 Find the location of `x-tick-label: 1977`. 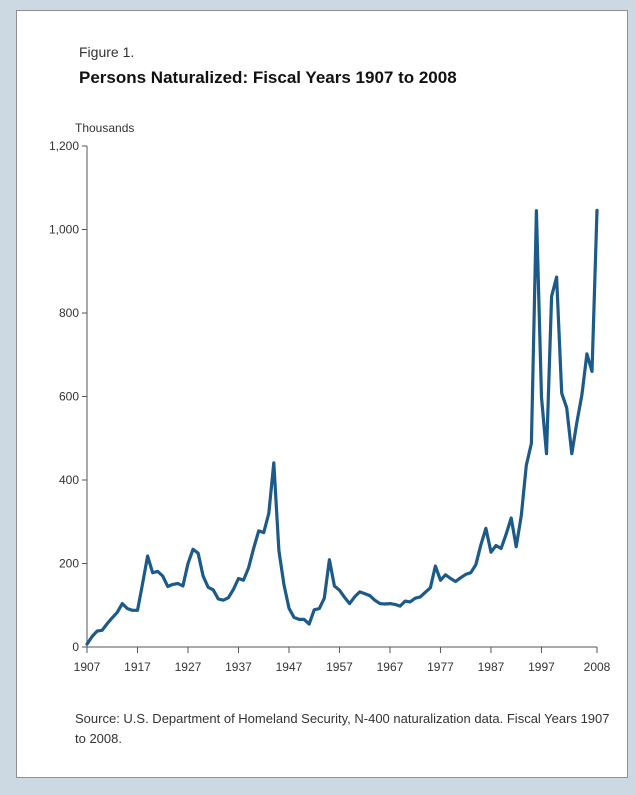

x-tick-label: 1977 is located at coordinates (440, 667).